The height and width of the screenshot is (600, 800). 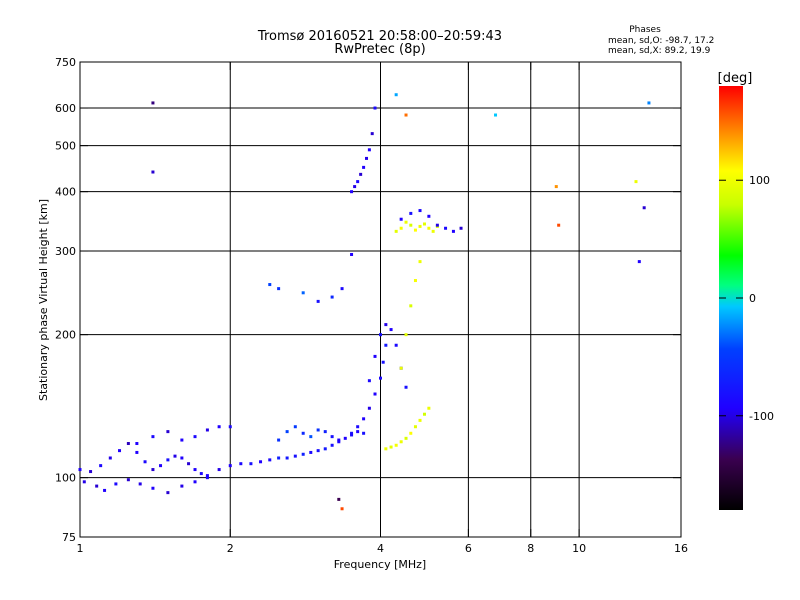 I want to click on colorbar-ticks: 100 0 -100, so click(x=746, y=298).